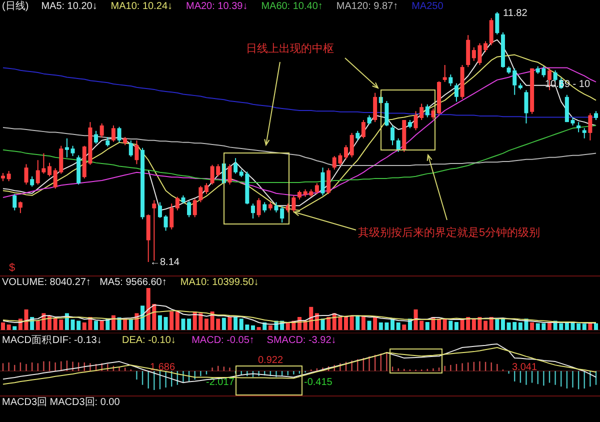  Describe the element at coordinates (220, 382) in the screenshot. I see `annotation: -2.017` at that location.